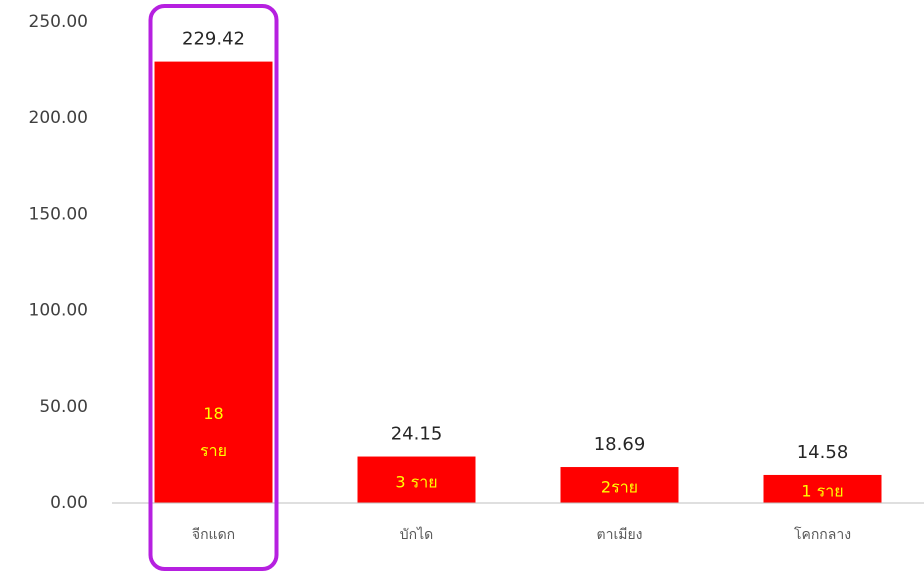  I want to click on y-tick-label: 250.00, so click(58, 22).